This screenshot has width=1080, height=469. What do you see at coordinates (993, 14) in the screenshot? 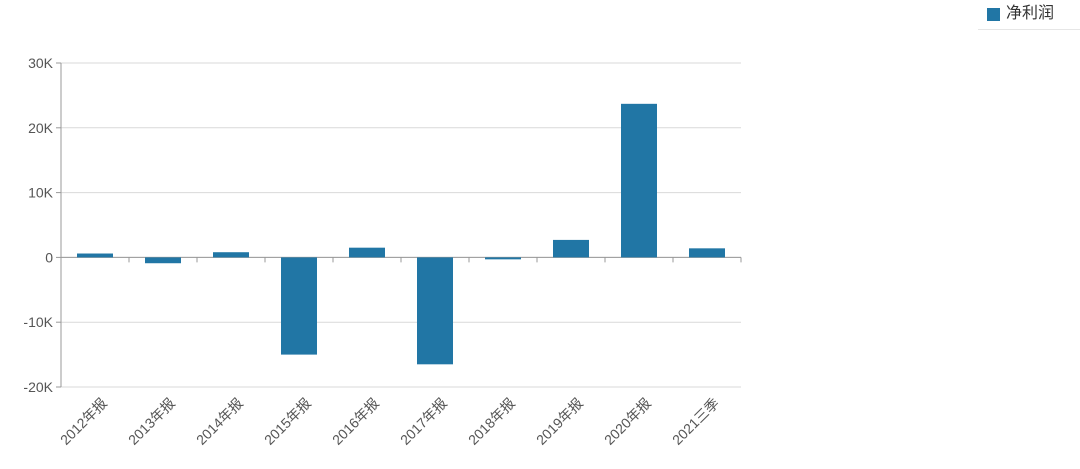
I see `legend-swatch` at bounding box center [993, 14].